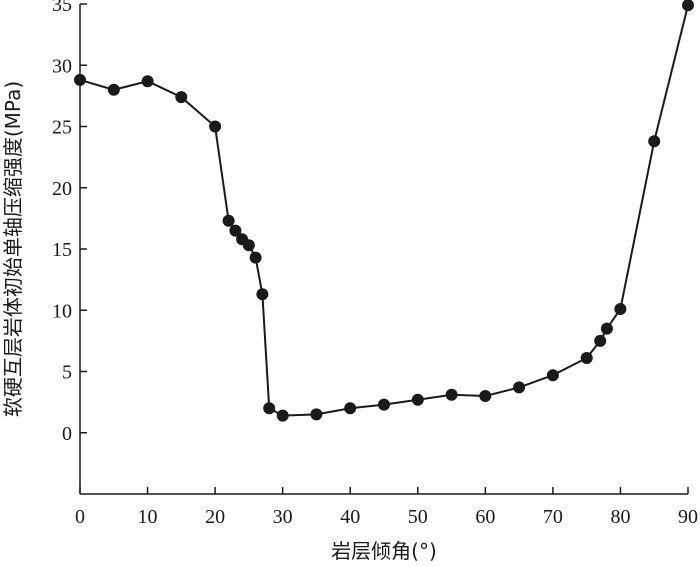  I want to click on x-tick-label: 50, so click(418, 517).